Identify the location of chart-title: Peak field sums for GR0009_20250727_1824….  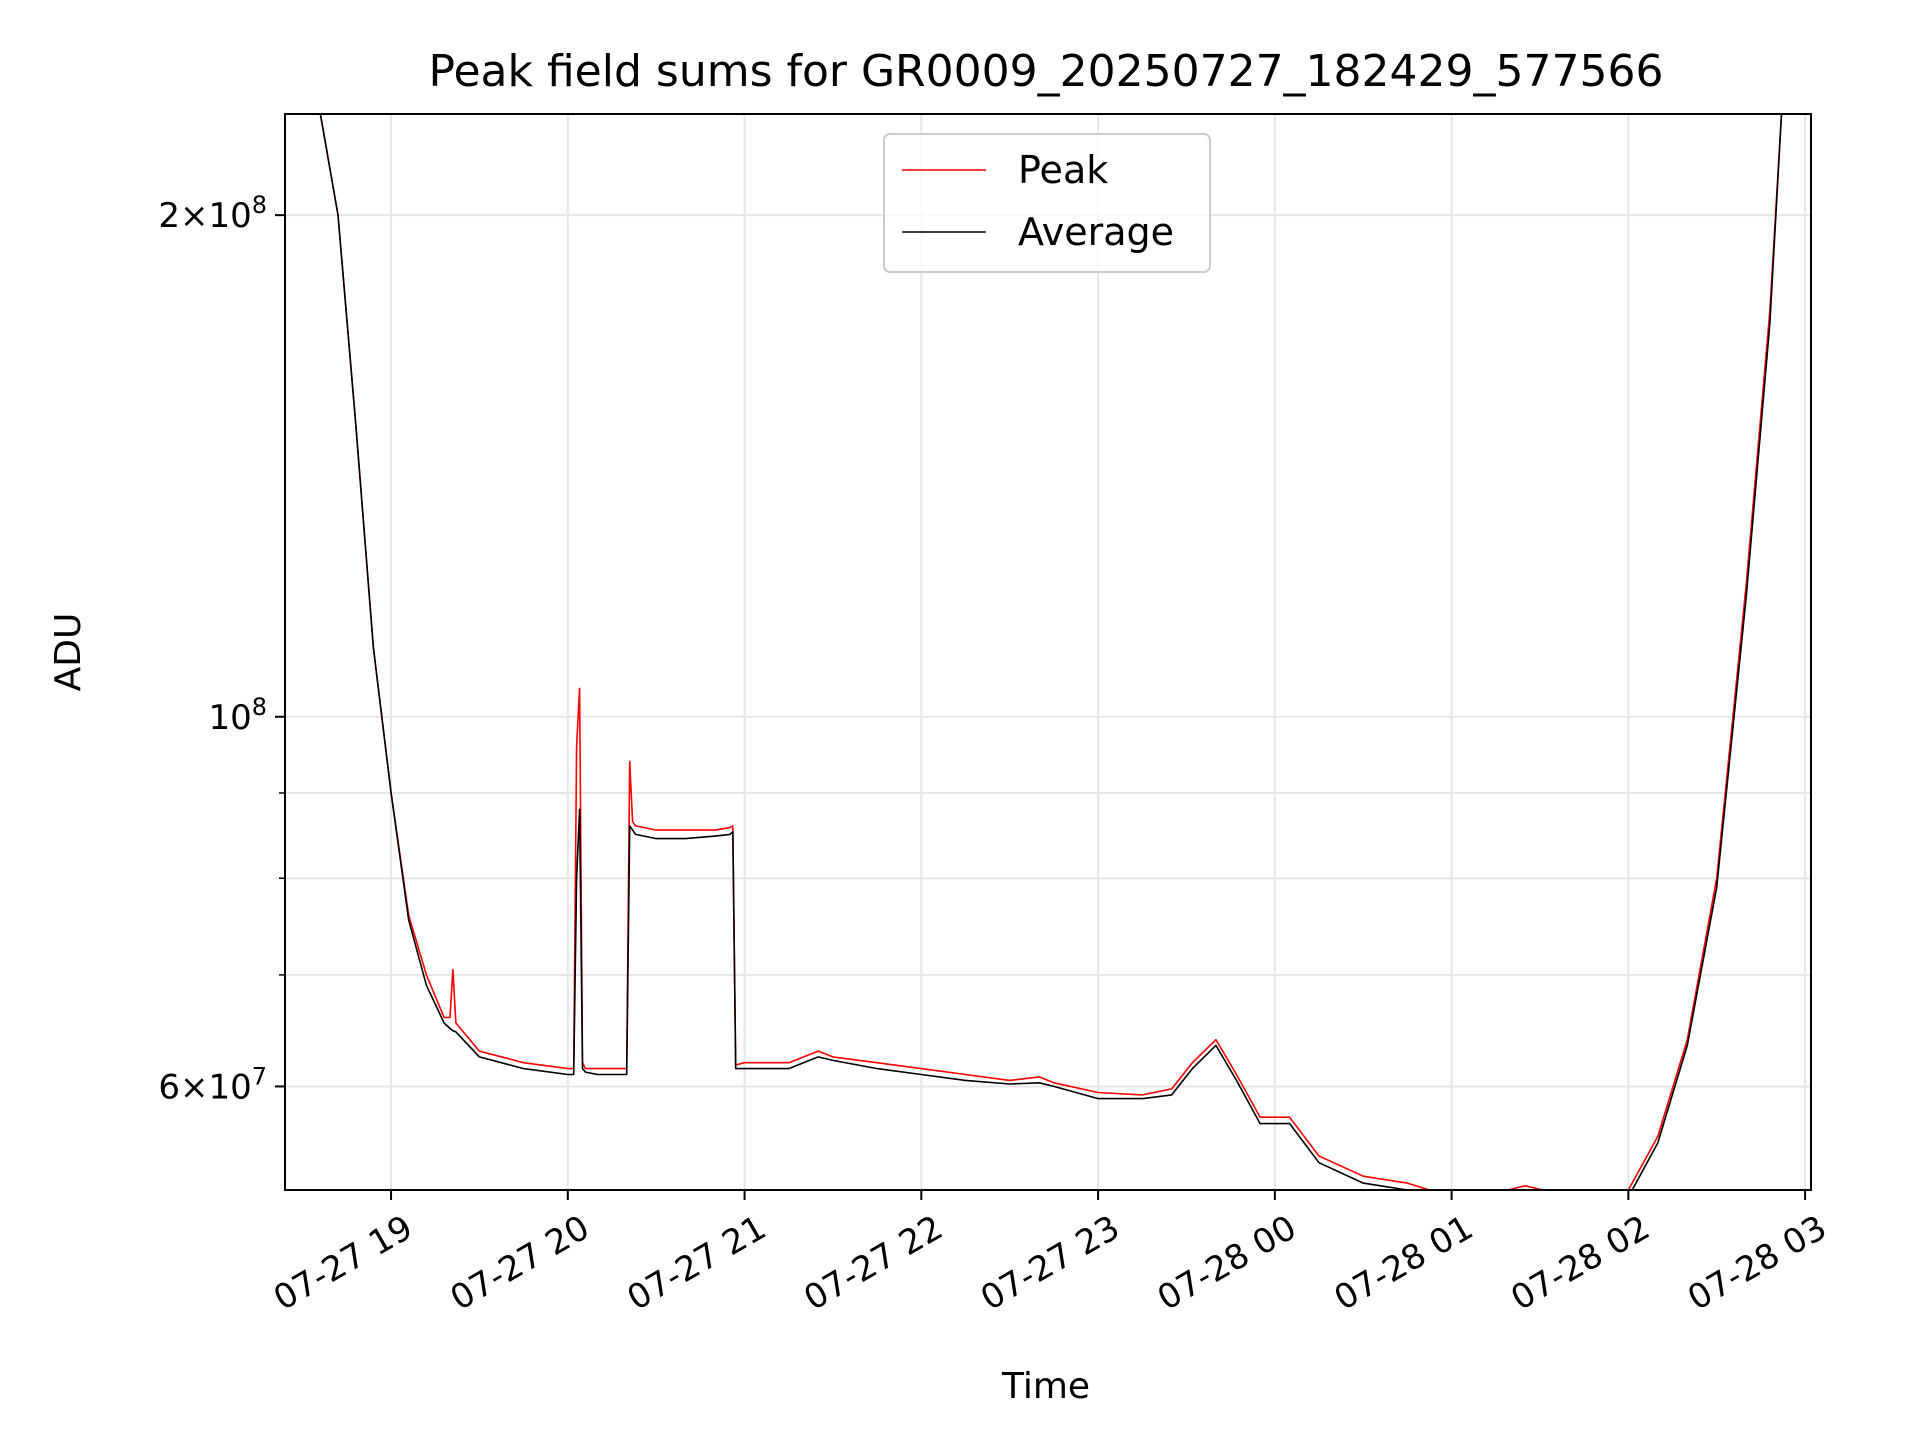
(1046, 71).